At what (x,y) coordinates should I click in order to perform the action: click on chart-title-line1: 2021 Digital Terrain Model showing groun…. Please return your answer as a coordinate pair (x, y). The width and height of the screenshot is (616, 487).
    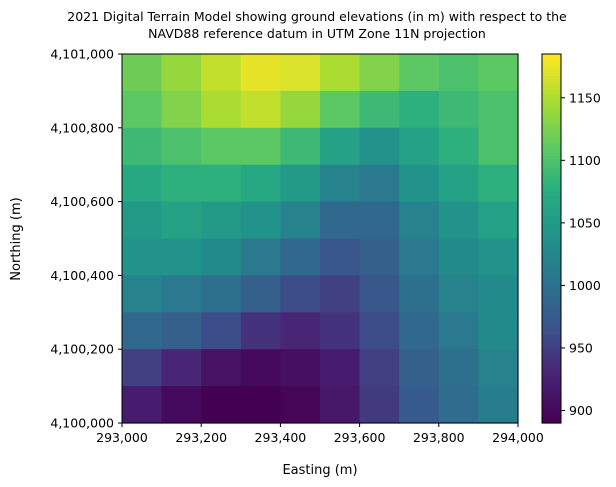
    Looking at the image, I should click on (317, 16).